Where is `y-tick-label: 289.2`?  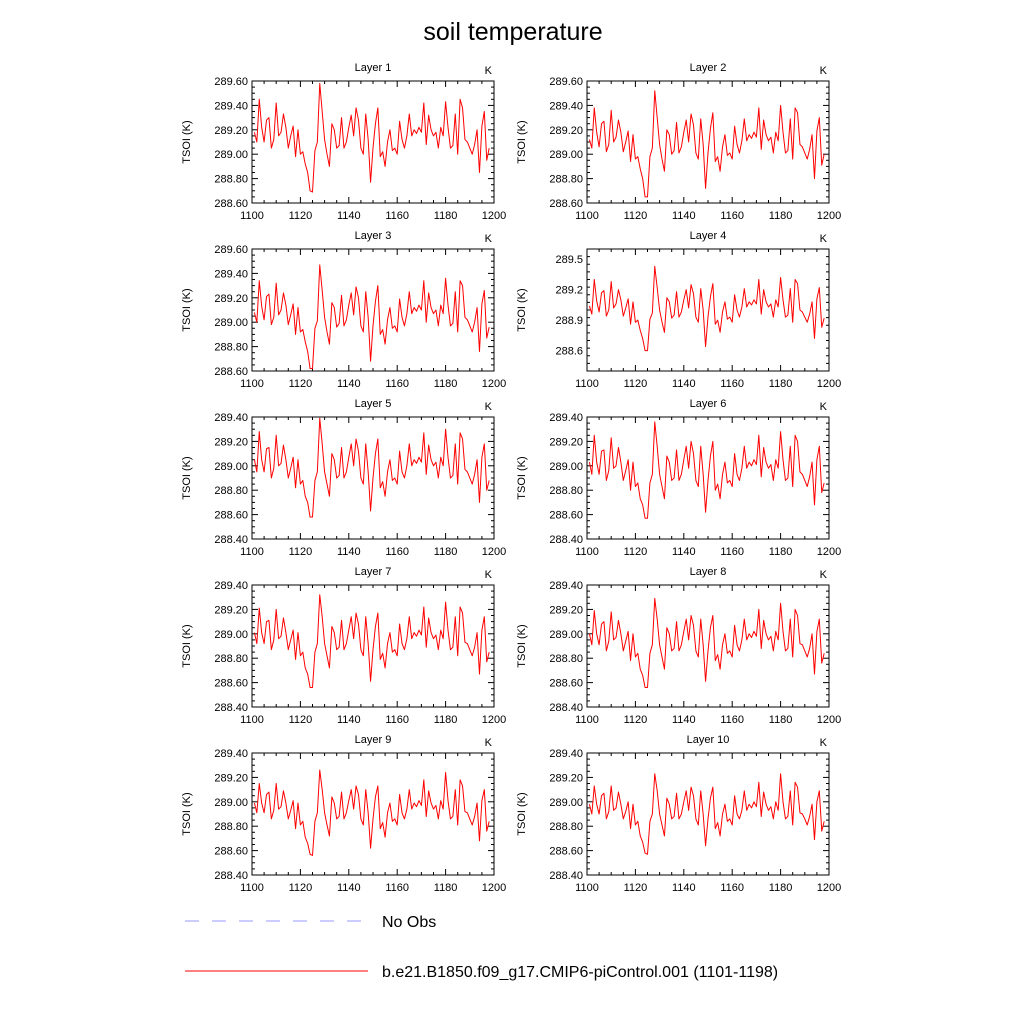
y-tick-label: 289.2 is located at coordinates (569, 291).